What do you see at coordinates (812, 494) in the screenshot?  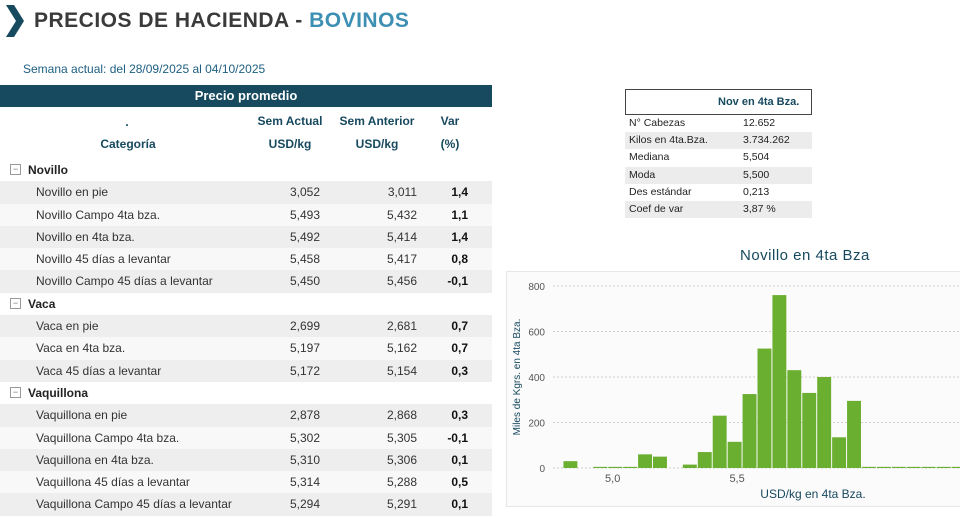 I see `x-axis-label: USD/kg en 4ta Bza.` at bounding box center [812, 494].